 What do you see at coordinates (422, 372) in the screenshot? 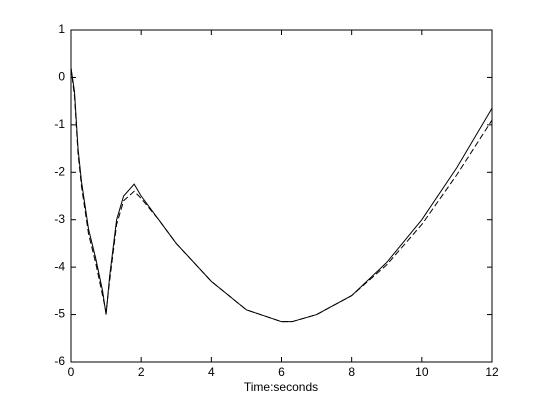
I see `x-tick-label: 10` at bounding box center [422, 372].